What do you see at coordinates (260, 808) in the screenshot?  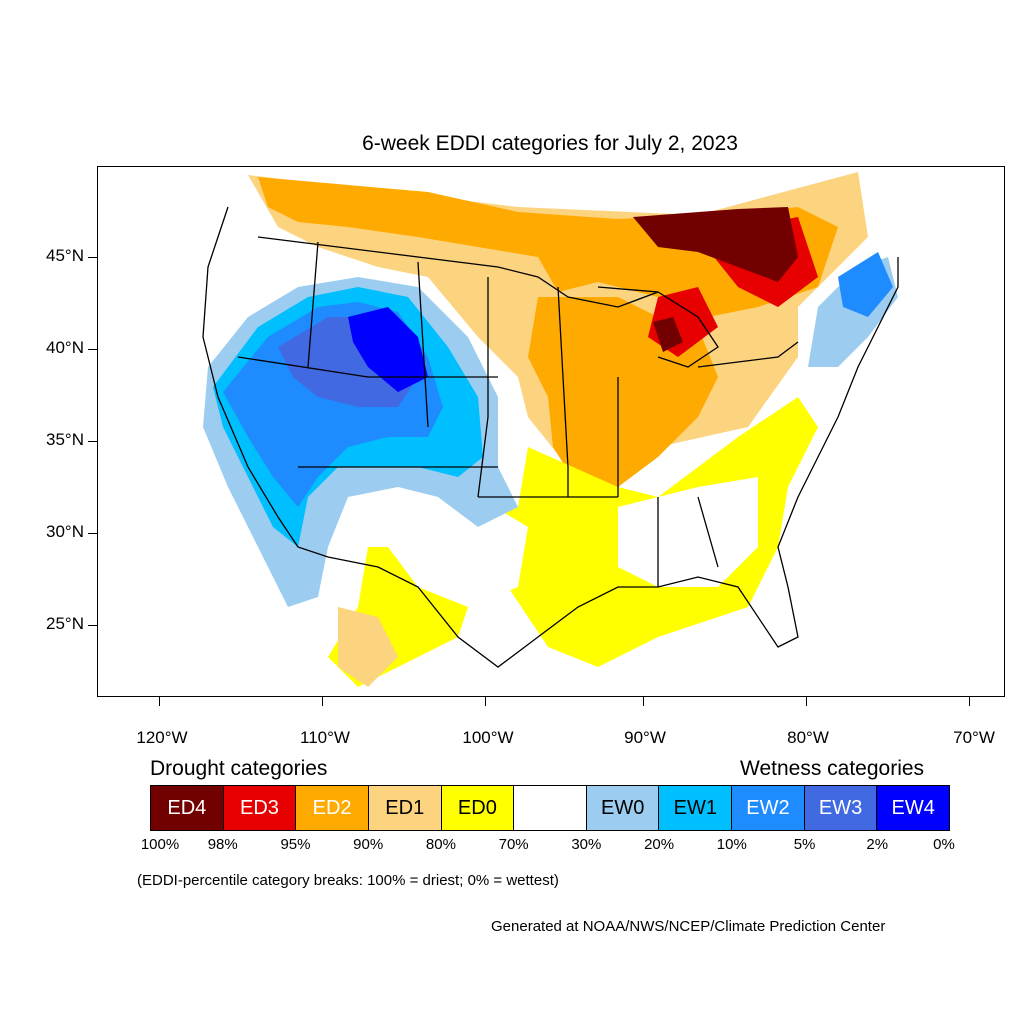 I see `legend-box-ed3: ED3` at bounding box center [260, 808].